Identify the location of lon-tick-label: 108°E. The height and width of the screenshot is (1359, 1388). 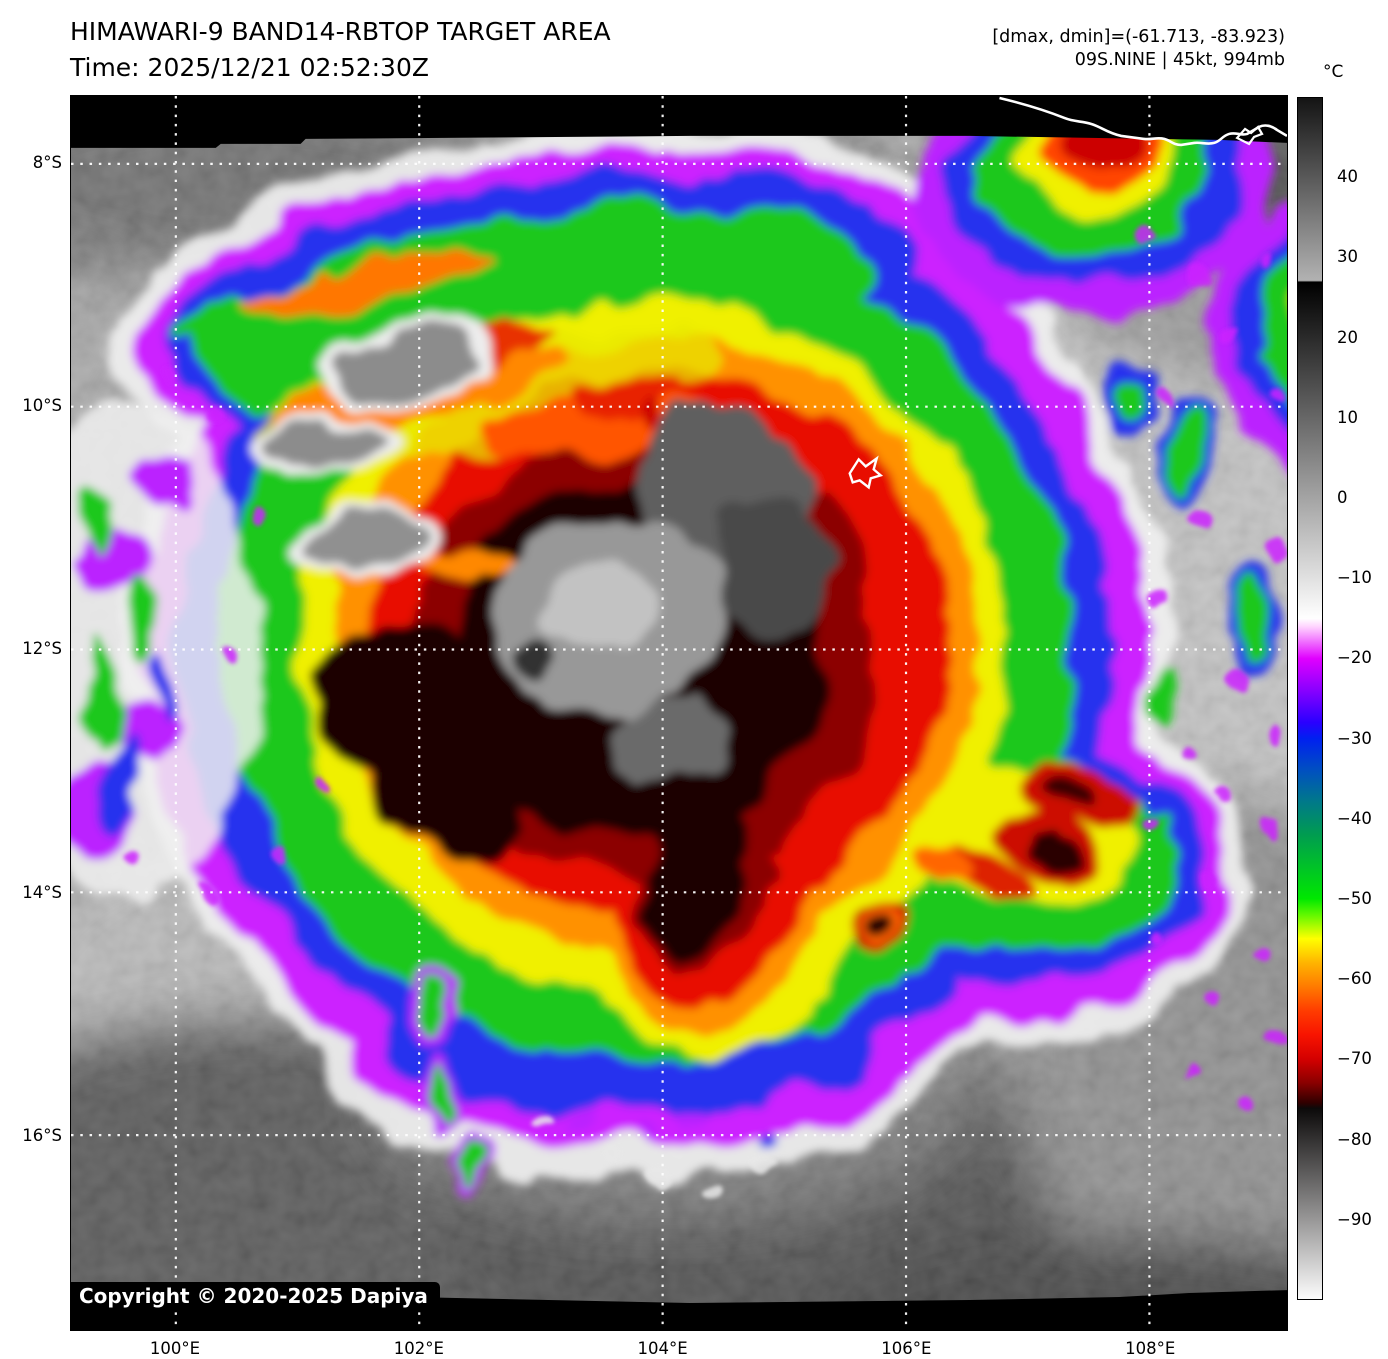
(1150, 1348).